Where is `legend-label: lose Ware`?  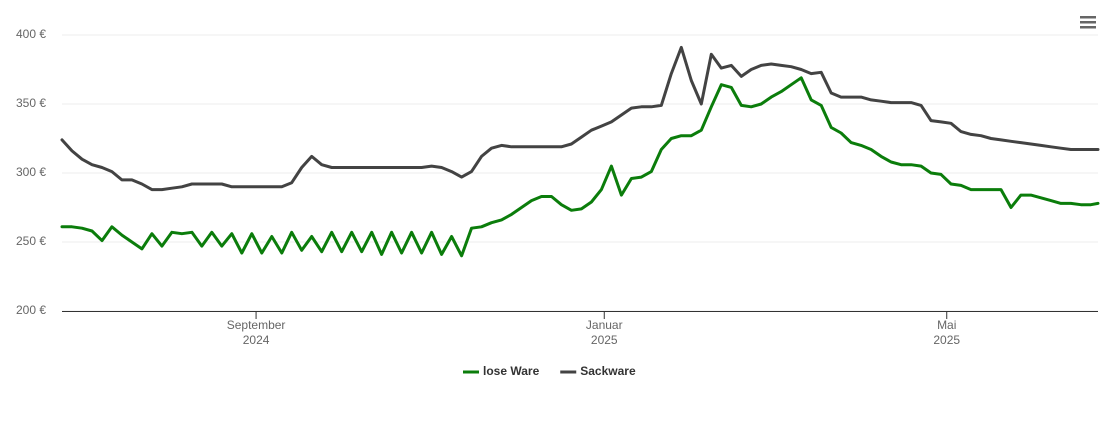
legend-label: lose Ware is located at coordinates (511, 371).